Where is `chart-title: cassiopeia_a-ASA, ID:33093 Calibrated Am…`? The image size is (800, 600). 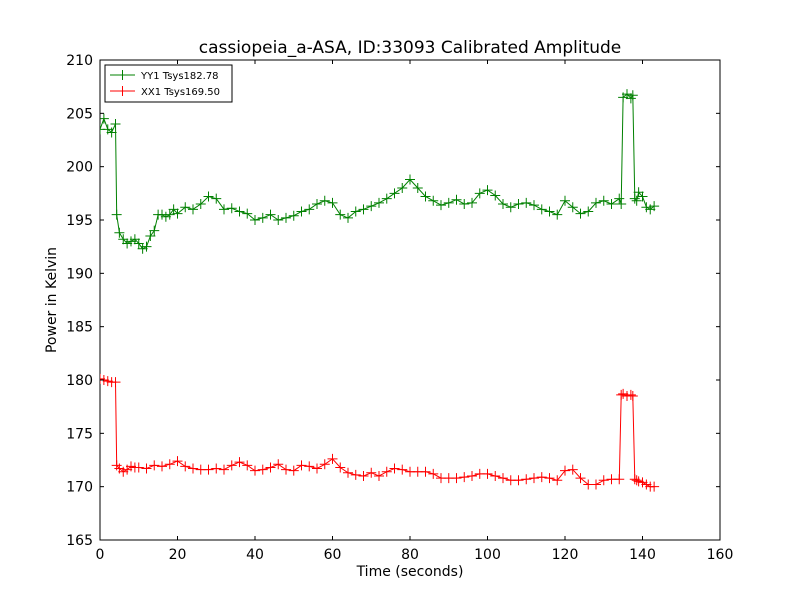 chart-title: cassiopeia_a-ASA, ID:33093 Calibrated Am… is located at coordinates (410, 48).